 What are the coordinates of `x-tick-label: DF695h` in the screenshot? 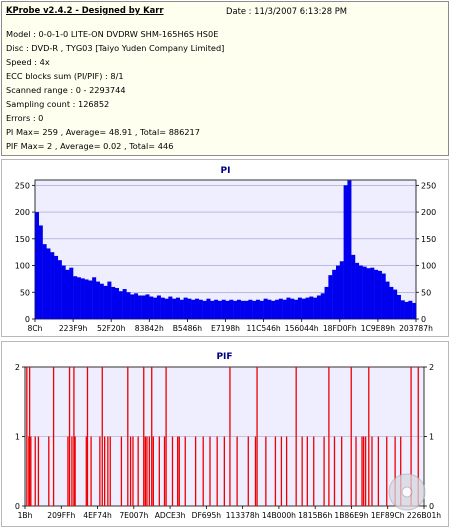 It's located at (207, 515).